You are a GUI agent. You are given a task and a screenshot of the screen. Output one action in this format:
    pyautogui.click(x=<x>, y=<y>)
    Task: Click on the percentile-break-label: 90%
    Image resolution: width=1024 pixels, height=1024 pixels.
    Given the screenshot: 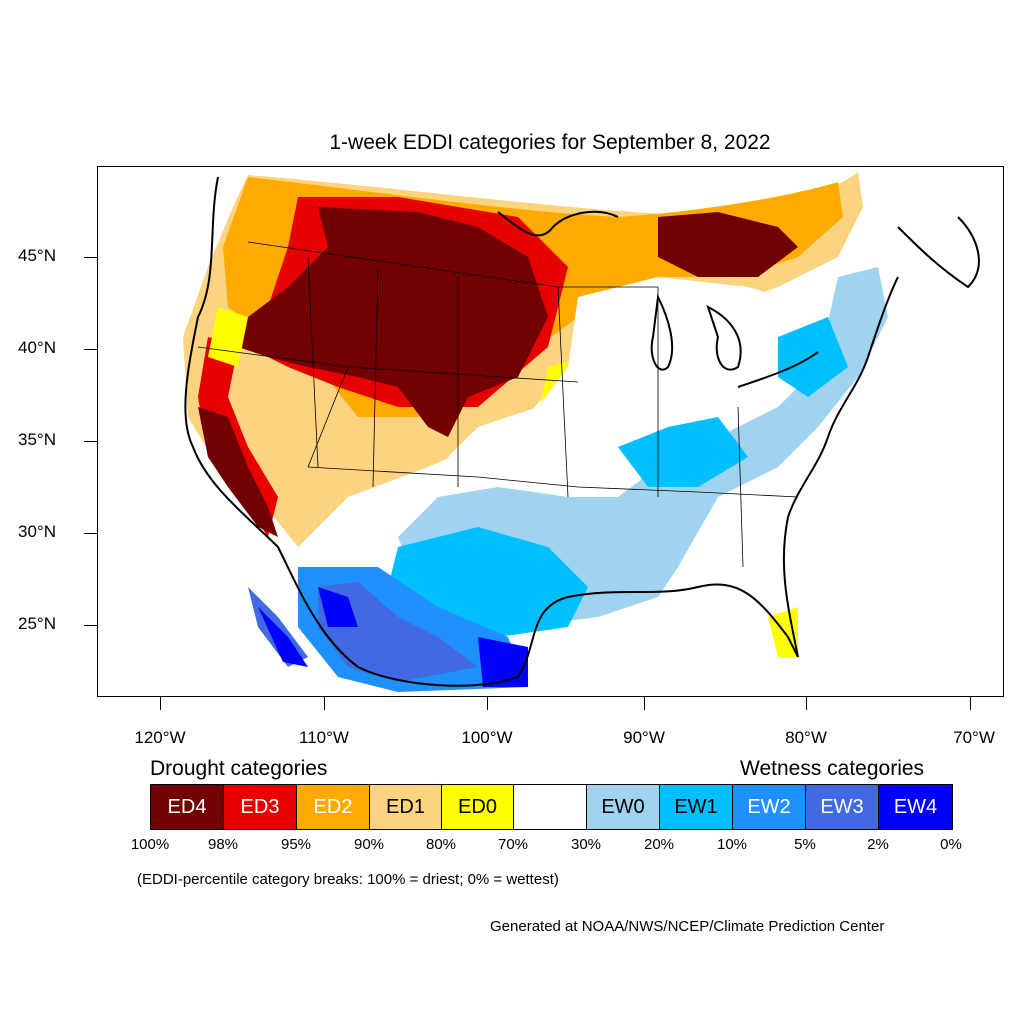 What is the action you would take?
    pyautogui.click(x=369, y=844)
    